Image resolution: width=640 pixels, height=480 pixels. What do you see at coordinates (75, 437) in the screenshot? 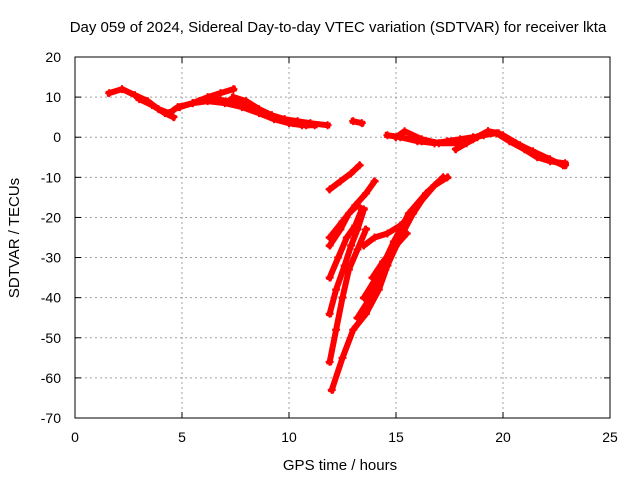
I see `x-tick-label: 0` at bounding box center [75, 437].